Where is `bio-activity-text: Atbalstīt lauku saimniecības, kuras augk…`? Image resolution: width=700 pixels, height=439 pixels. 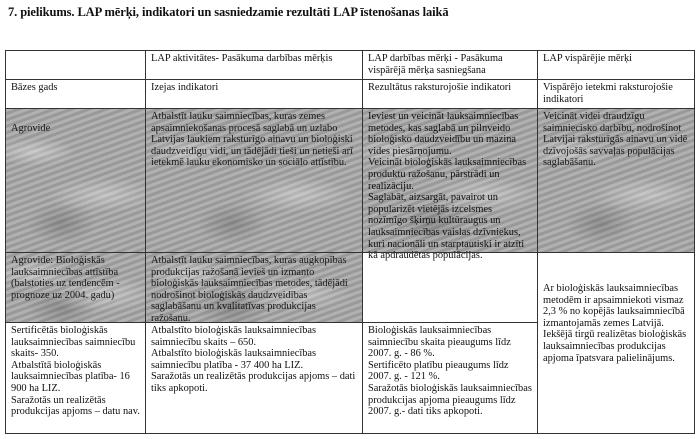 bio-activity-text: Atbalstīt lauku saimniecības, kuras augk… is located at coordinates (249, 289).